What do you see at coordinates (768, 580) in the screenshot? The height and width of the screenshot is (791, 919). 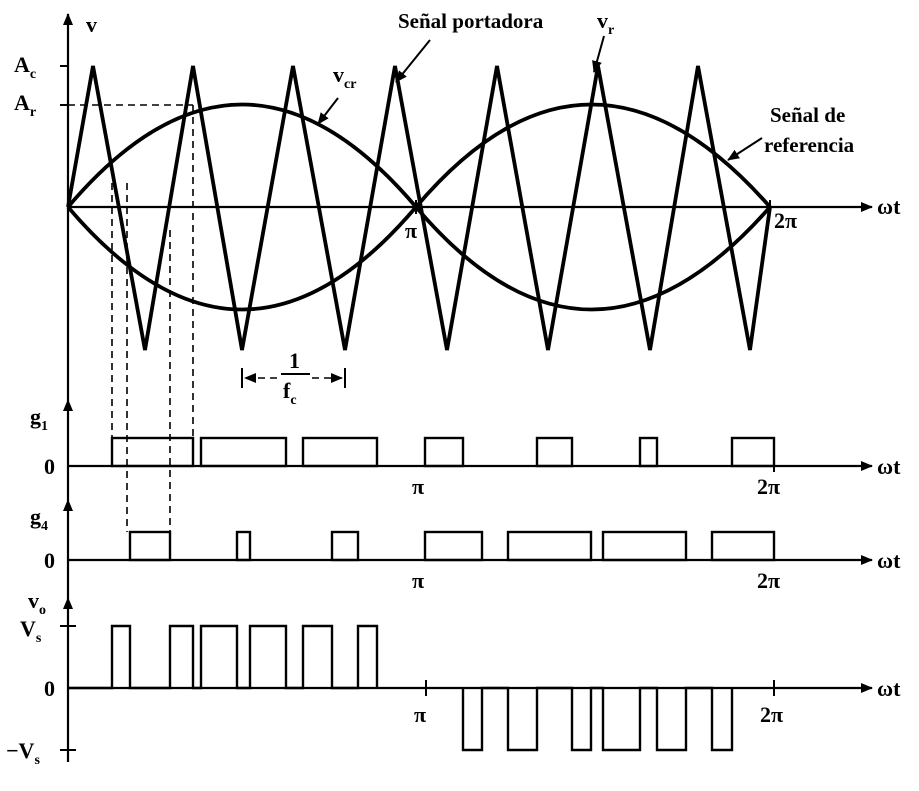 I see `g4-2pi-label: 2π` at bounding box center [768, 580].